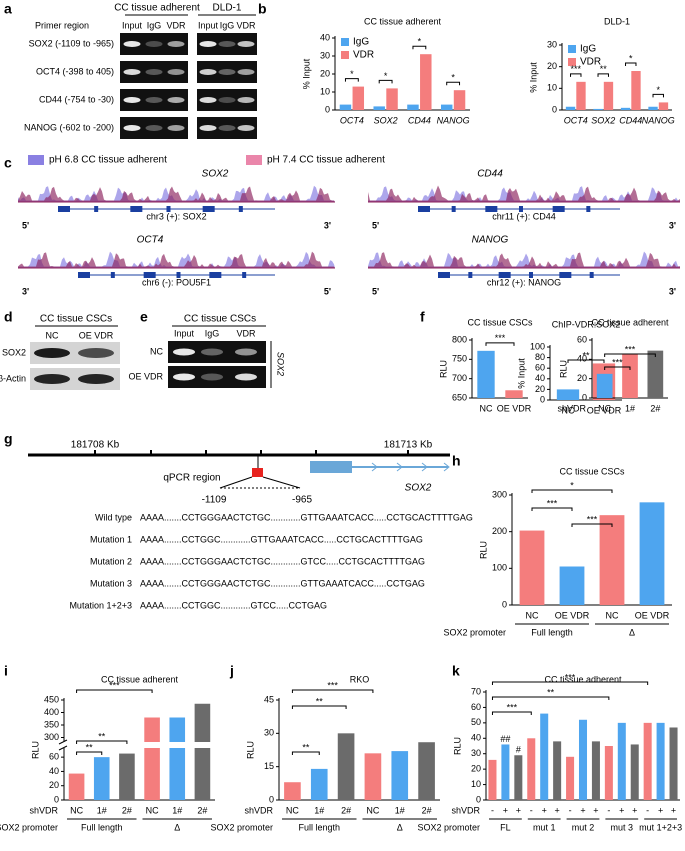 This screenshot has height=851, width=685. Describe the element at coordinates (8, 163) in the screenshot. I see `panel-label: c` at that location.